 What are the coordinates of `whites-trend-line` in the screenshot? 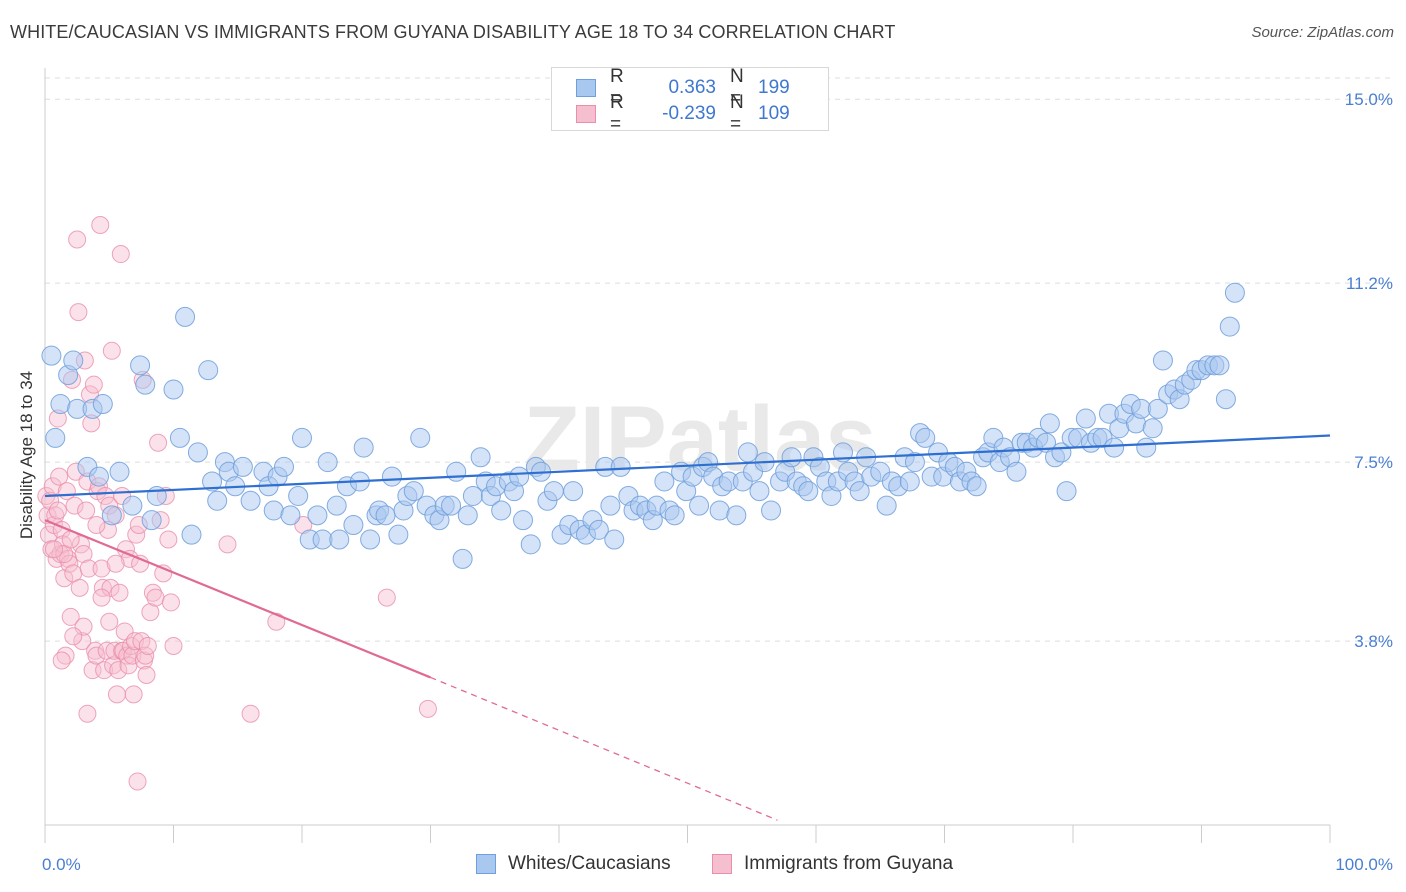 It's located at (687, 466).